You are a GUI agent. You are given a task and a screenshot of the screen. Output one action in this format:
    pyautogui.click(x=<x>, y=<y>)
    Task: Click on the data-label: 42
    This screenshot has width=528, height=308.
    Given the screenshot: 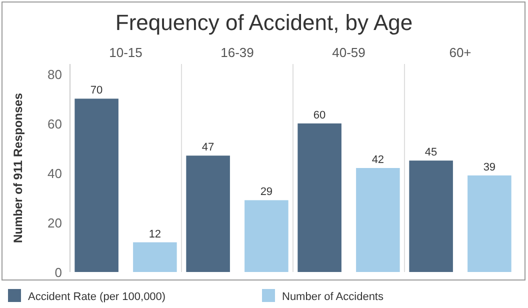 What is the action you would take?
    pyautogui.click(x=378, y=160)
    